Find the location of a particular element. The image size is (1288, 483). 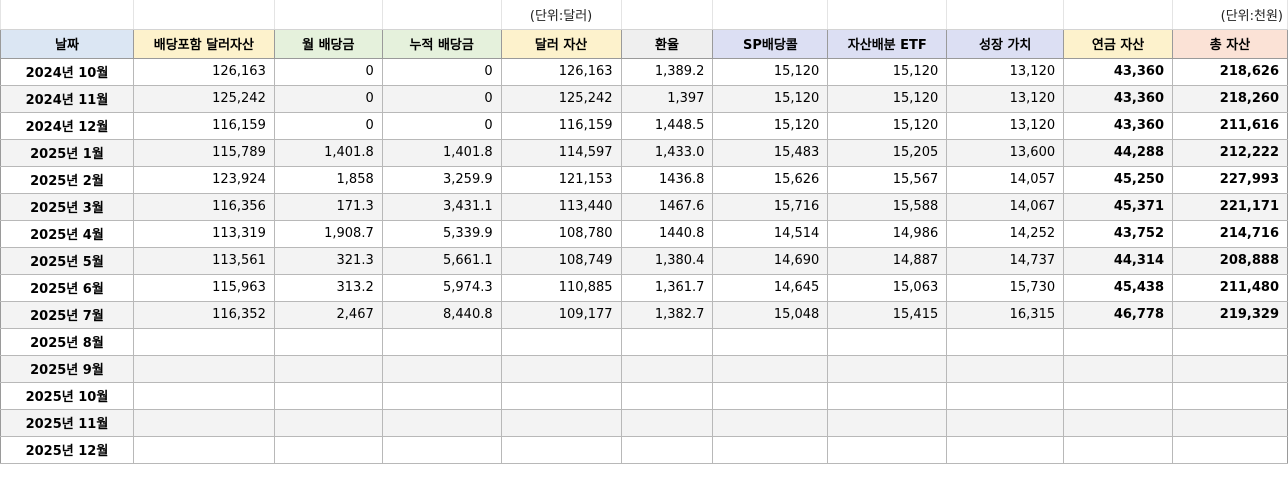

monthly-dividend-cell: 1,908.7 is located at coordinates (328, 233).